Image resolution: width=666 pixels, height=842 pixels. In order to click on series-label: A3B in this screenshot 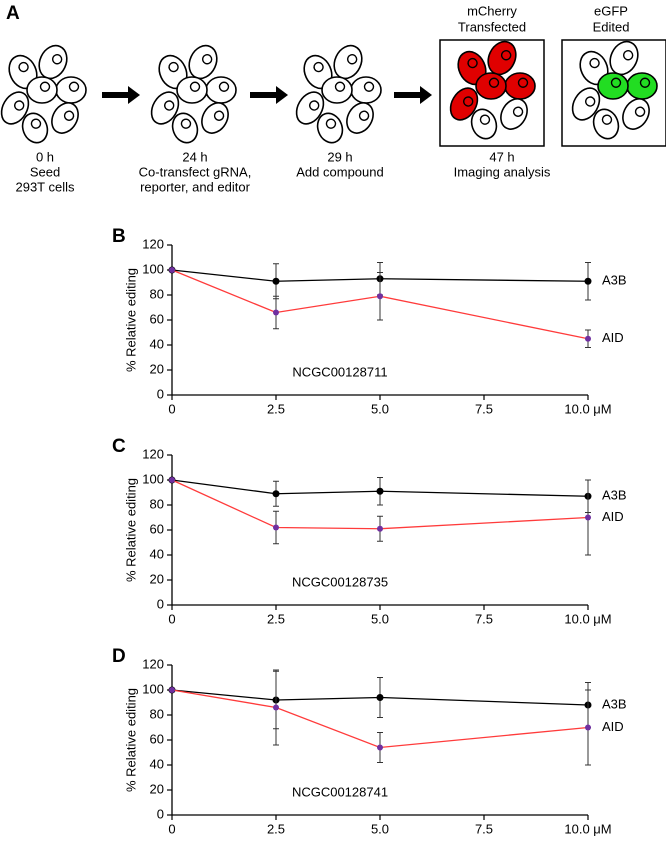, I will do `click(614, 703)`.